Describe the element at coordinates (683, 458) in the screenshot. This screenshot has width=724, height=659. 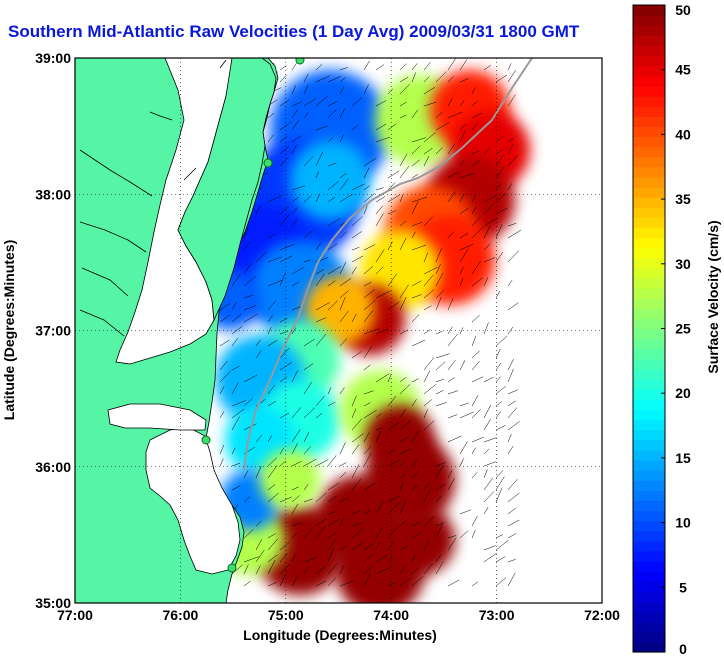
I see `colorbar-tick-label: 15` at that location.